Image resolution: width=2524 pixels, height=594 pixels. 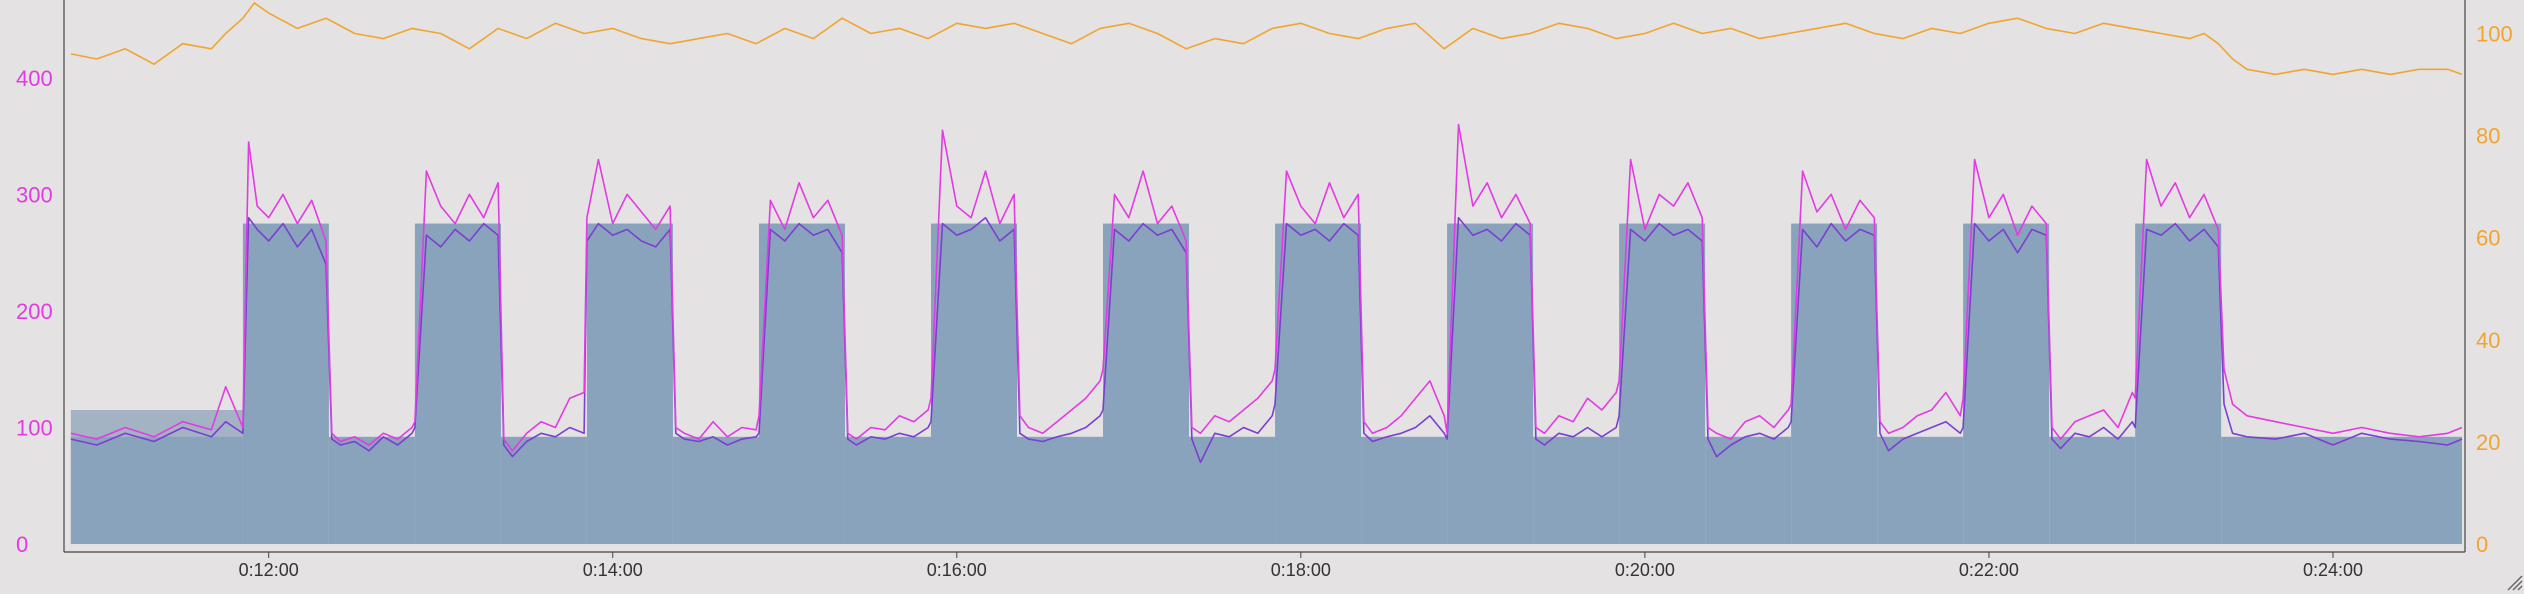 What do you see at coordinates (2494, 34) in the screenshot?
I see `right-axis-tick-label: 100` at bounding box center [2494, 34].